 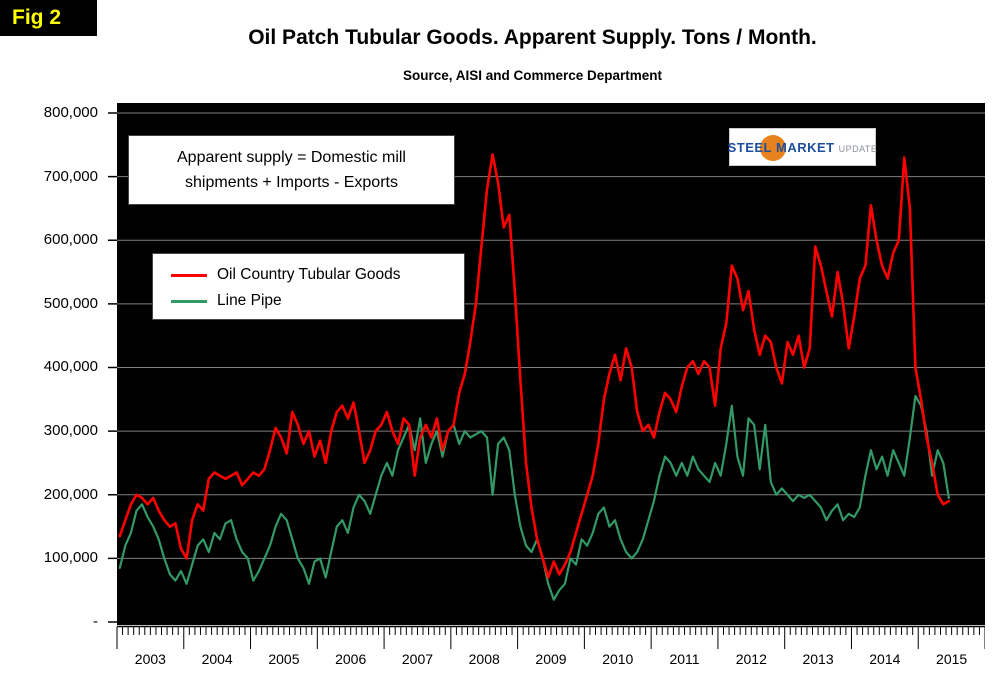 I want to click on annotation-line-2: shipments + Imports - Exports, so click(x=291, y=182).